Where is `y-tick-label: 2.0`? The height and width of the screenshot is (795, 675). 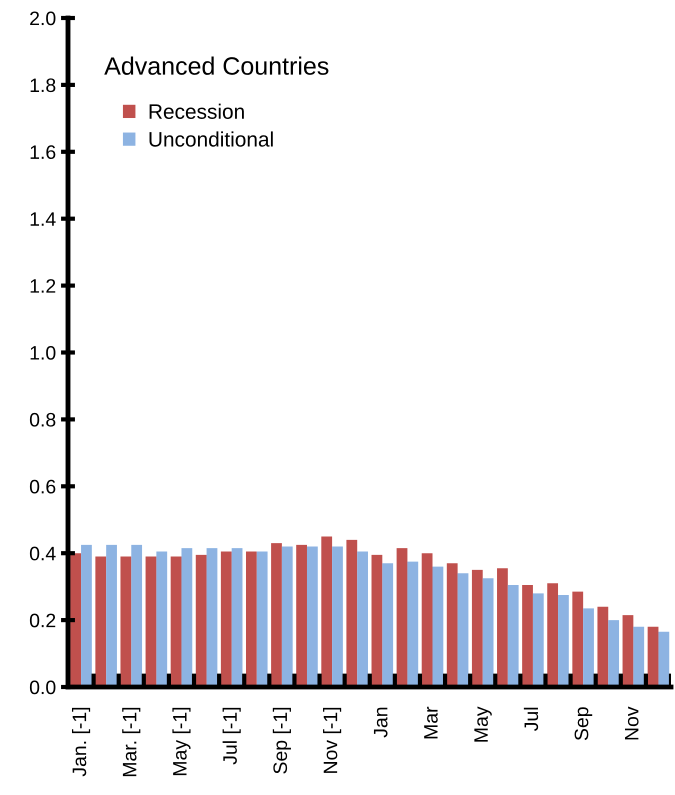 y-tick-label: 2.0 is located at coordinates (43, 18).